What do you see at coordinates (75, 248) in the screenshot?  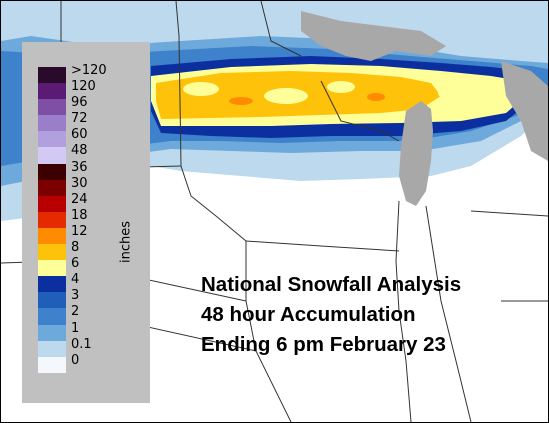 I see `legend-bin-label: 8` at bounding box center [75, 248].